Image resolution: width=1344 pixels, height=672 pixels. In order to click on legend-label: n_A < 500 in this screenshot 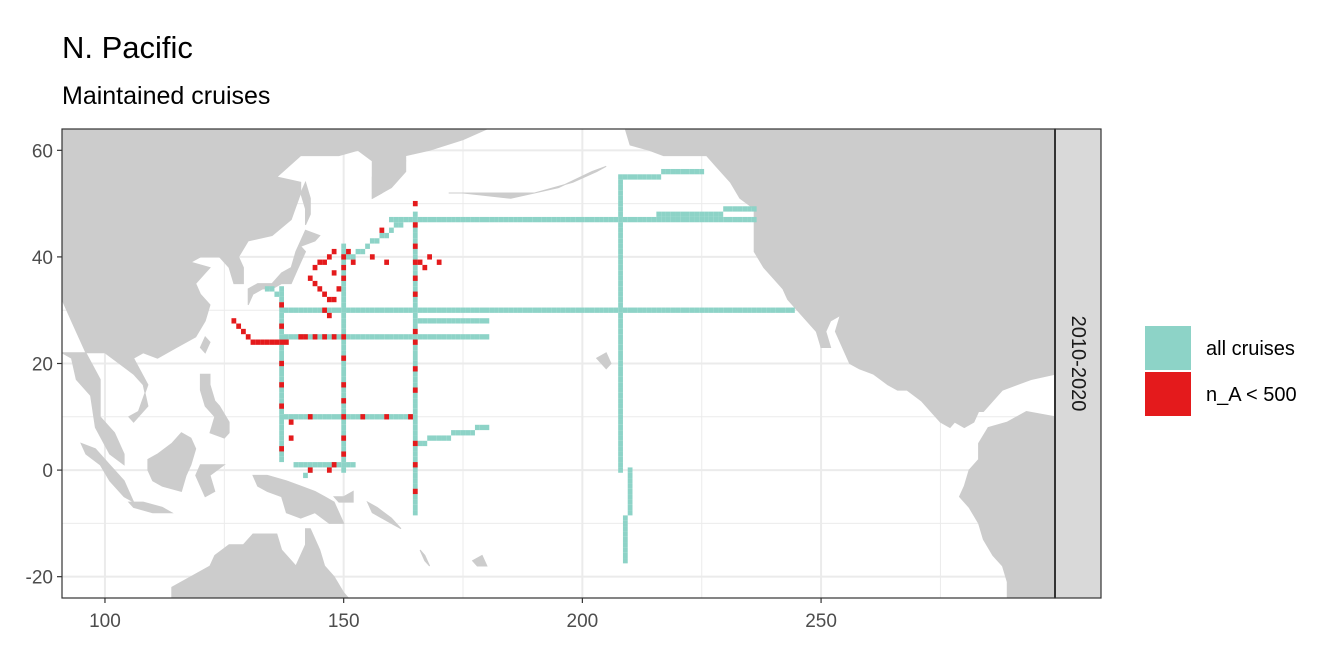, I will do `click(1251, 395)`.